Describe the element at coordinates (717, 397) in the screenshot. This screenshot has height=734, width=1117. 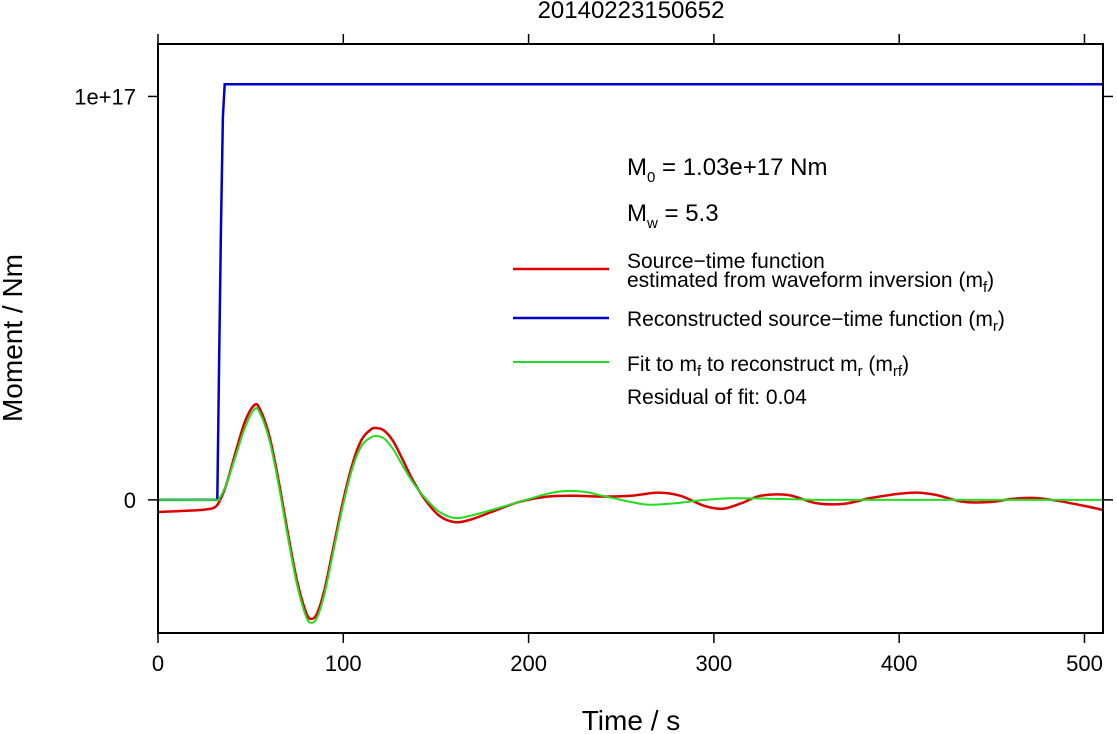
I see `residual-annotation: Residual of fit: 0.04` at that location.